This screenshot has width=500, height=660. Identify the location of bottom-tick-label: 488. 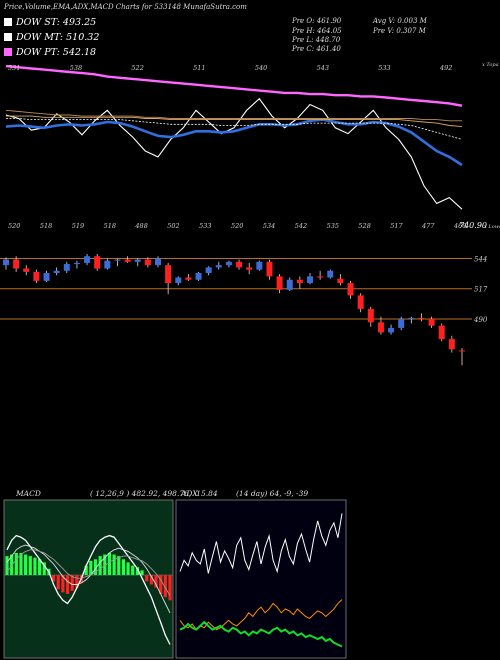
(140, 226).